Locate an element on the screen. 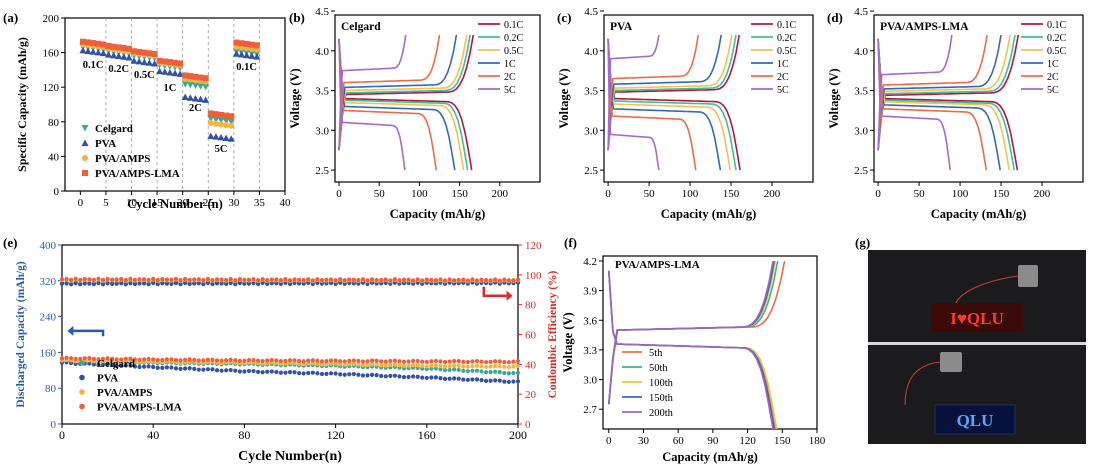  panel-c-ytick-label: 3.0 is located at coordinates (591, 131).